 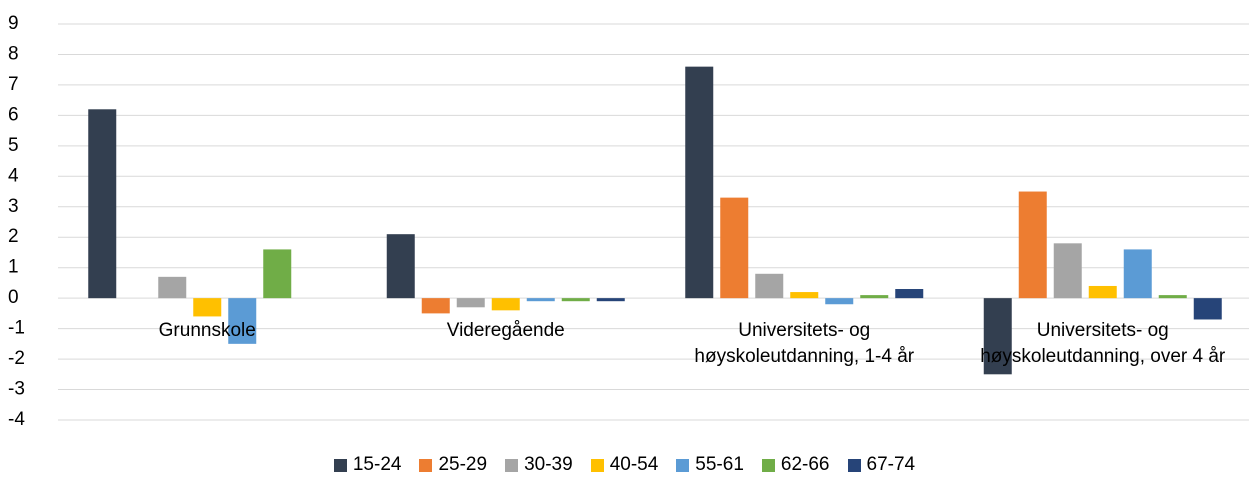 What do you see at coordinates (13, 84) in the screenshot?
I see `y-tick-label: 7` at bounding box center [13, 84].